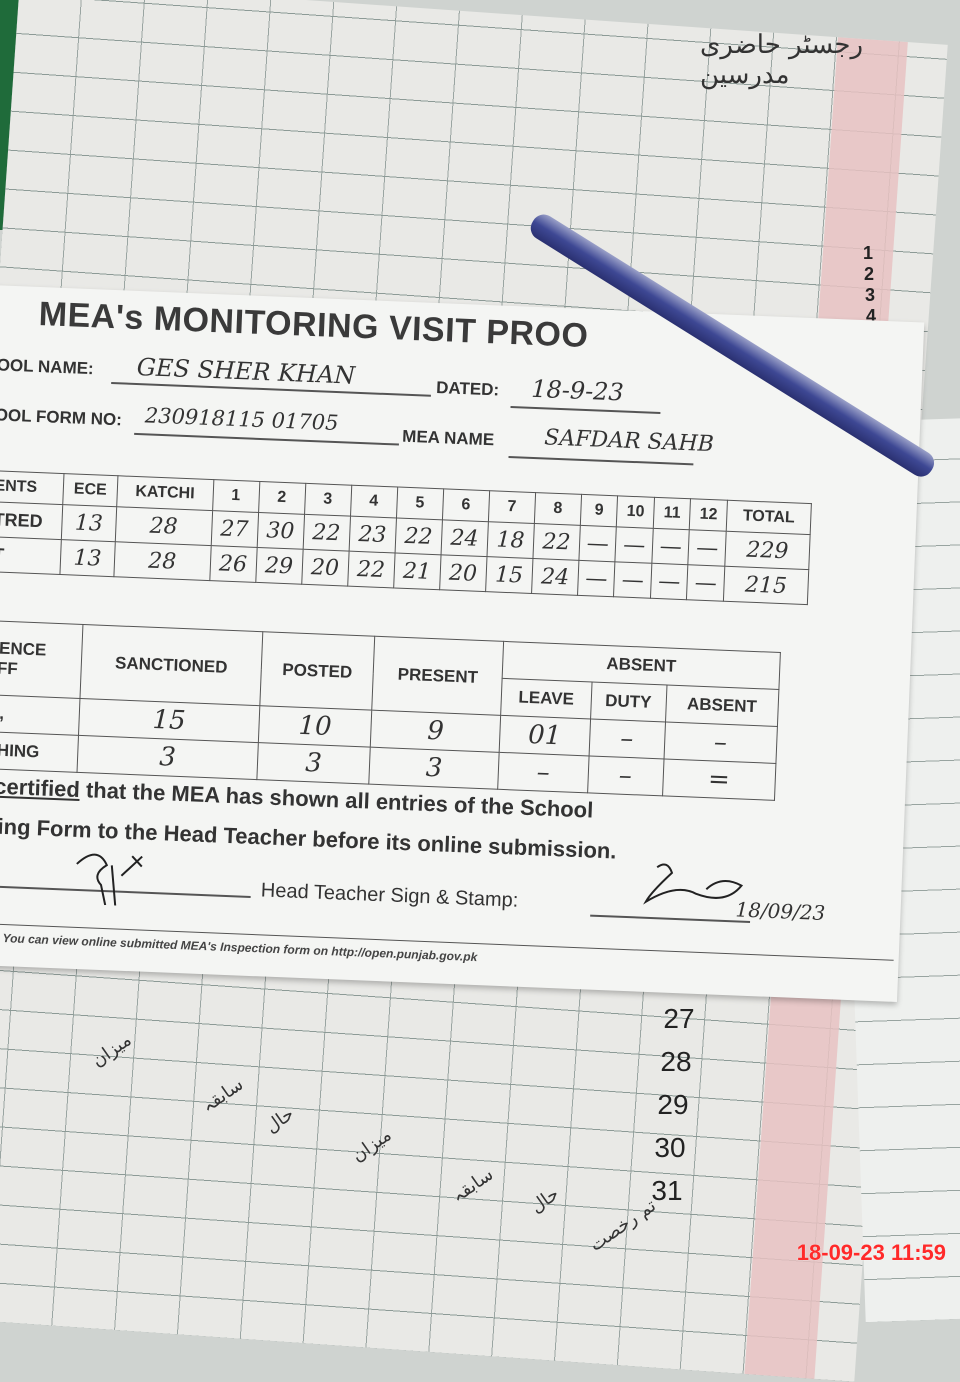 The width and height of the screenshot is (960, 1382). What do you see at coordinates (282, 498) in the screenshot?
I see `students-col-header: 2` at bounding box center [282, 498].